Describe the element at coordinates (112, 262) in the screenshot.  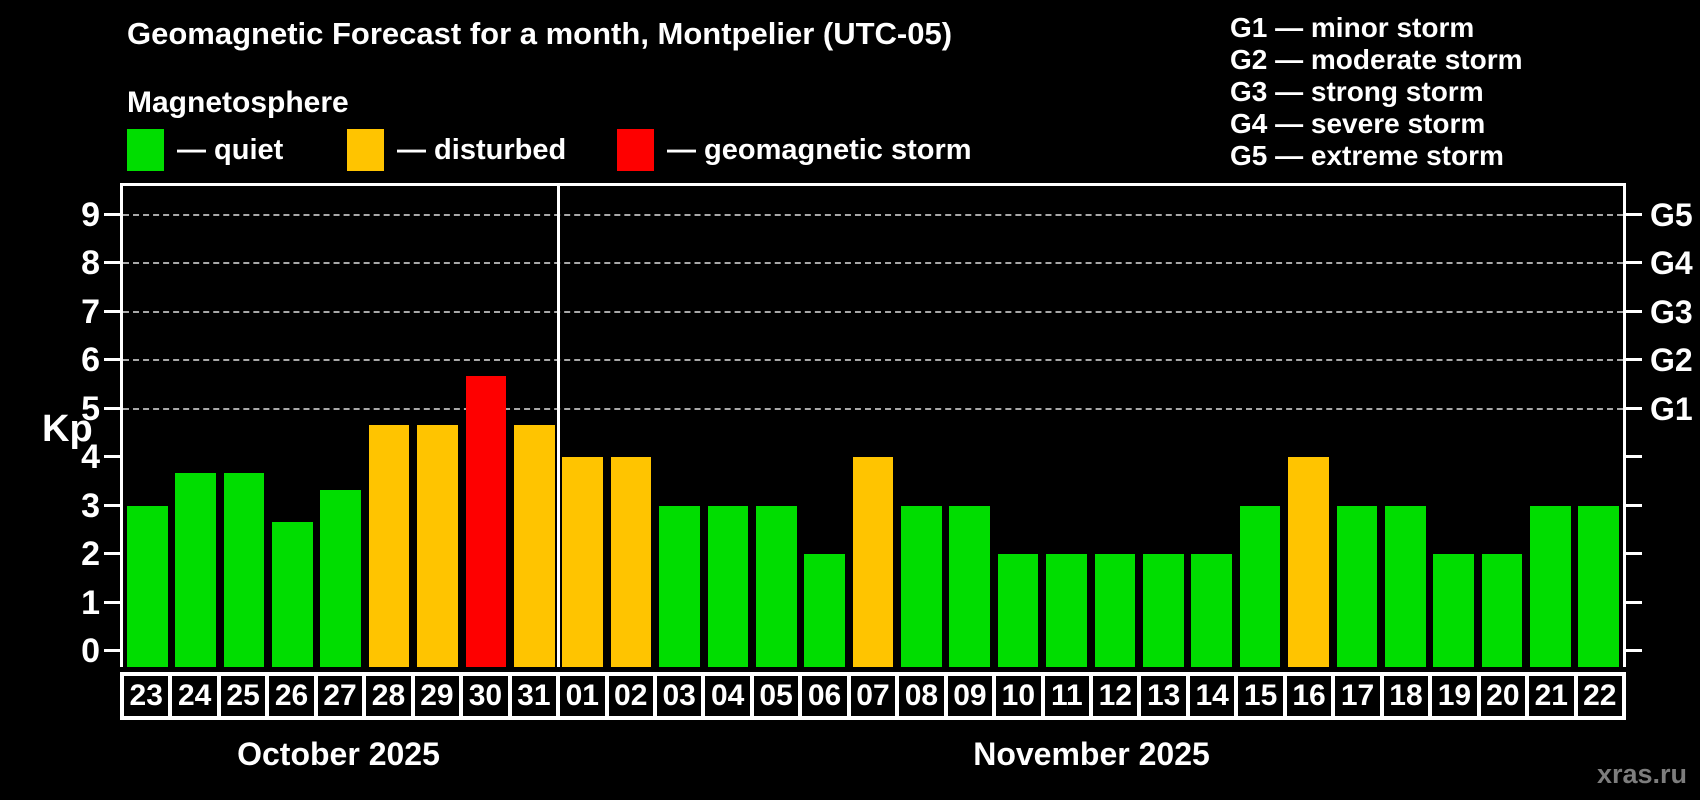
I see `tick-left-kp8` at that location.